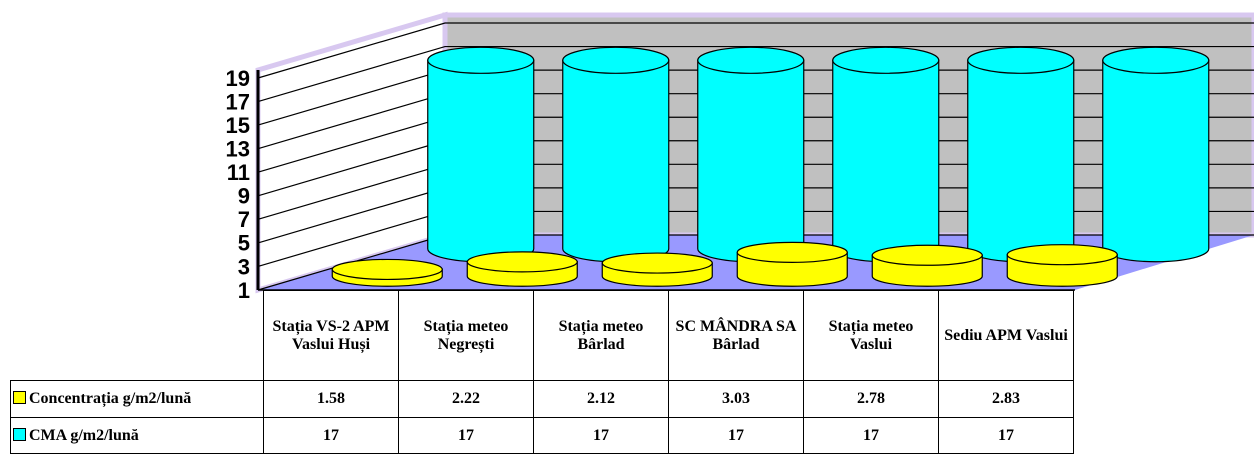  What do you see at coordinates (238, 148) in the screenshot?
I see `y-tick-label: 13` at bounding box center [238, 148].